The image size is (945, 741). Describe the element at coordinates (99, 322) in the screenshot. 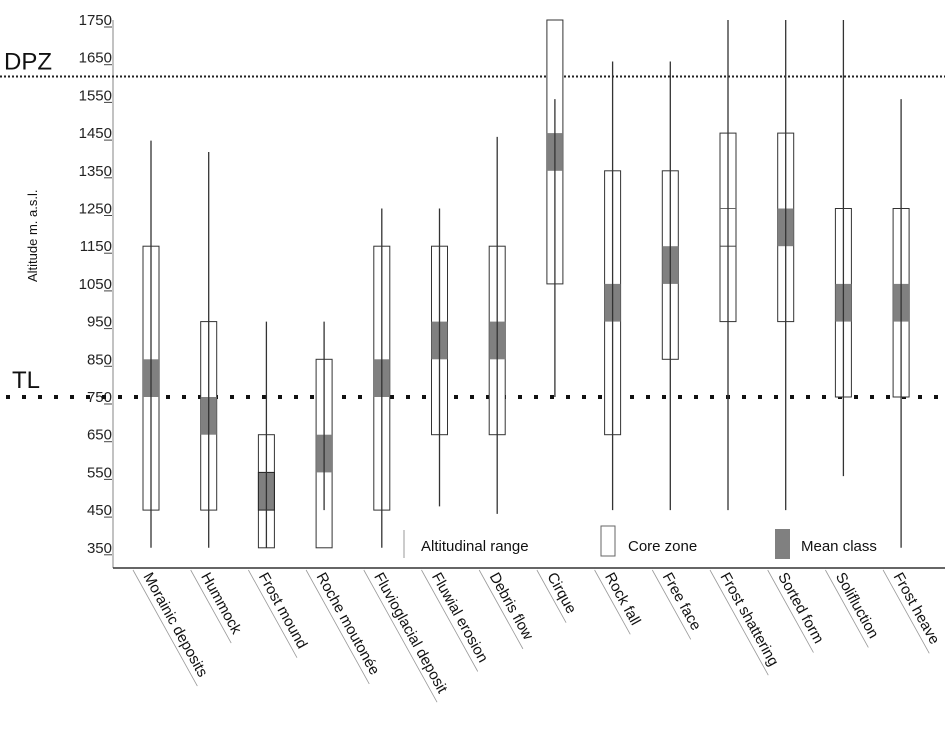

I see `y-tick-label: 950` at that location.